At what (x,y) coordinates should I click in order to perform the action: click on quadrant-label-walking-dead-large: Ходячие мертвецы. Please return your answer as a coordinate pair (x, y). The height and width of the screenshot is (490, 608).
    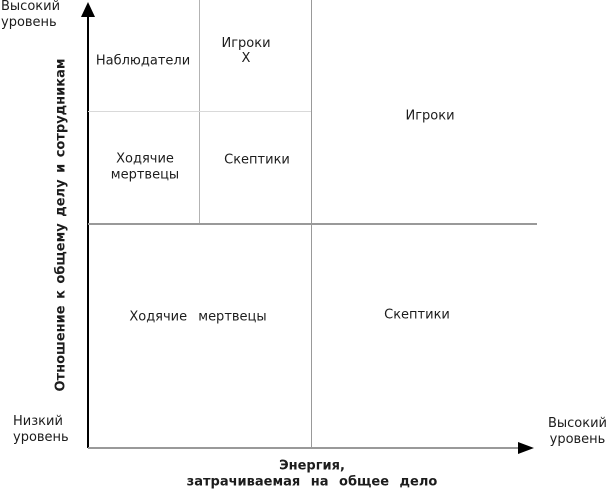
    Looking at the image, I should click on (198, 317).